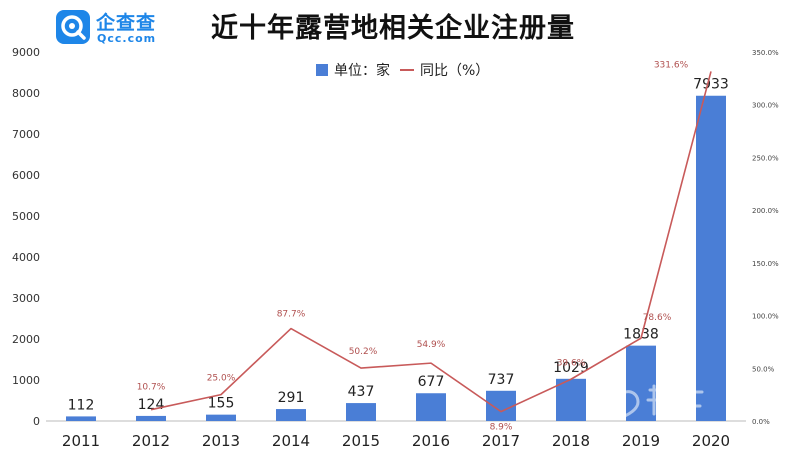 The height and width of the screenshot is (459, 786). Describe the element at coordinates (291, 441) in the screenshot. I see `x-tick-label: 2014` at that location.